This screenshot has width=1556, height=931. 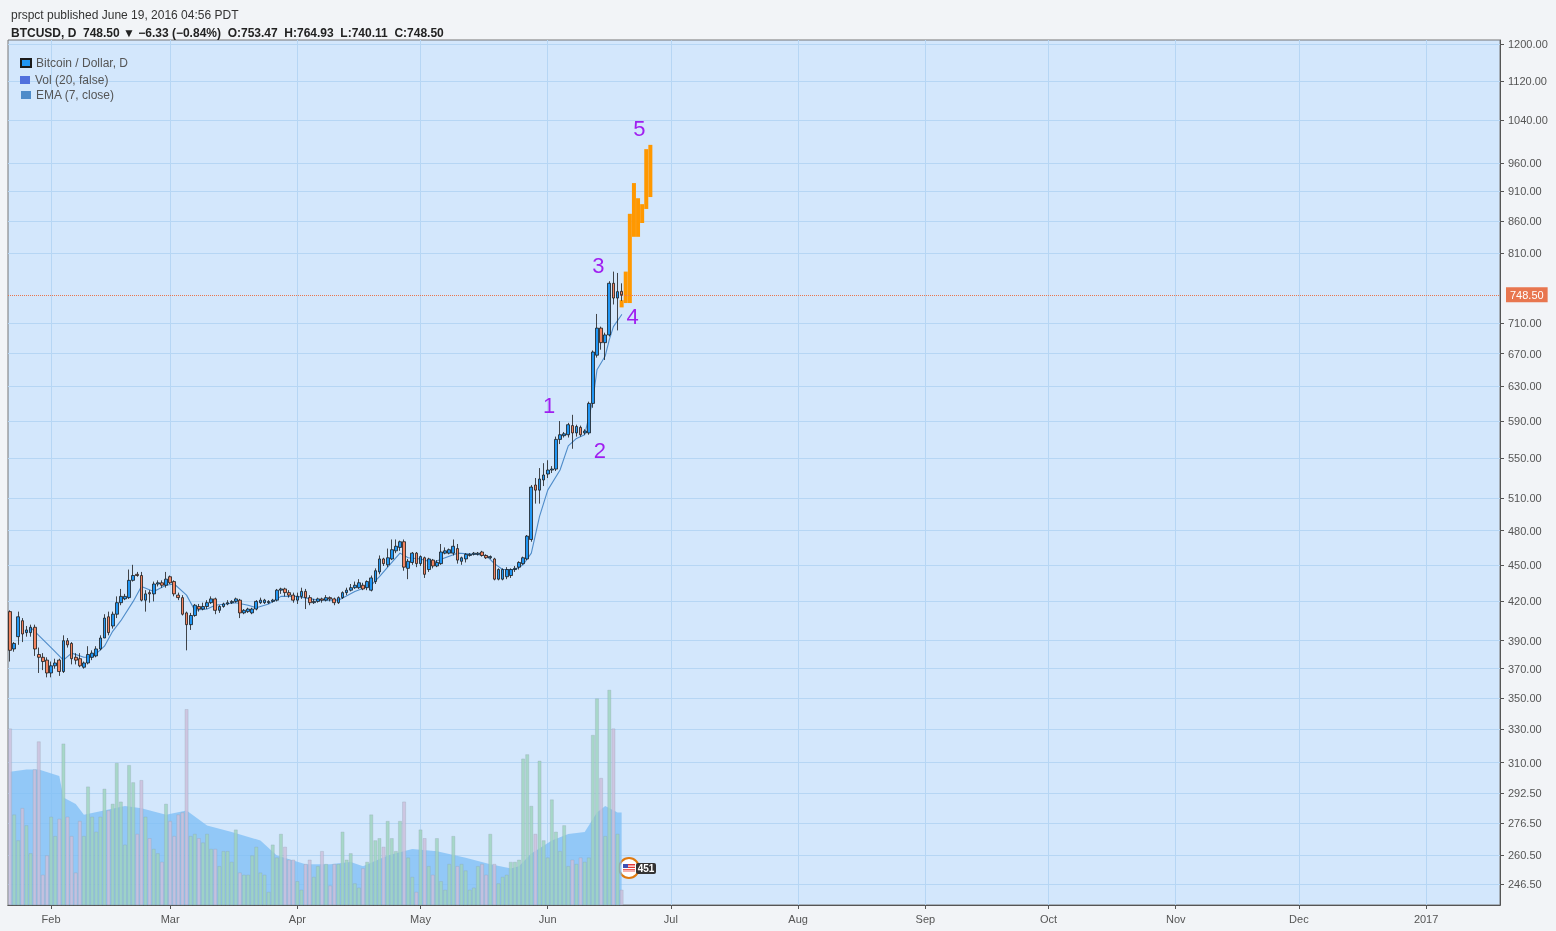 What do you see at coordinates (421, 918) in the screenshot?
I see `x-tick-label: May` at bounding box center [421, 918].